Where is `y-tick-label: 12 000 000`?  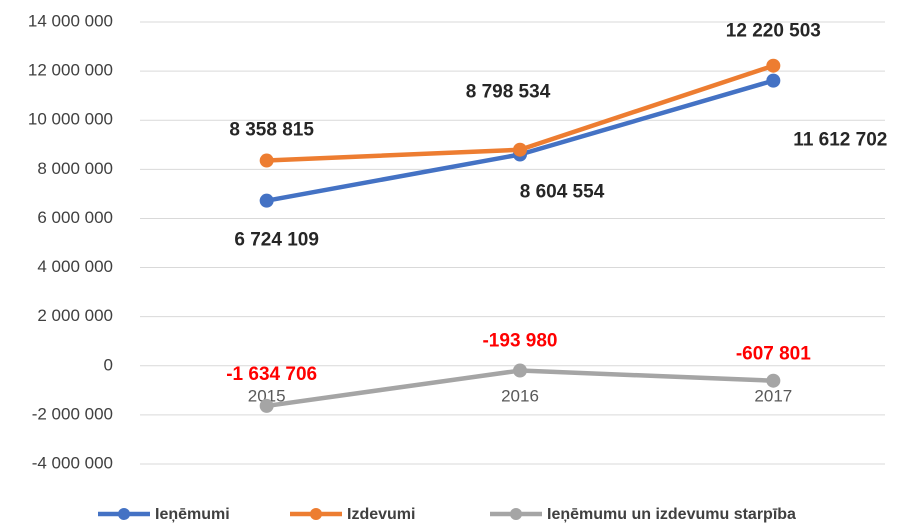 y-tick-label: 12 000 000 is located at coordinates (70, 70).